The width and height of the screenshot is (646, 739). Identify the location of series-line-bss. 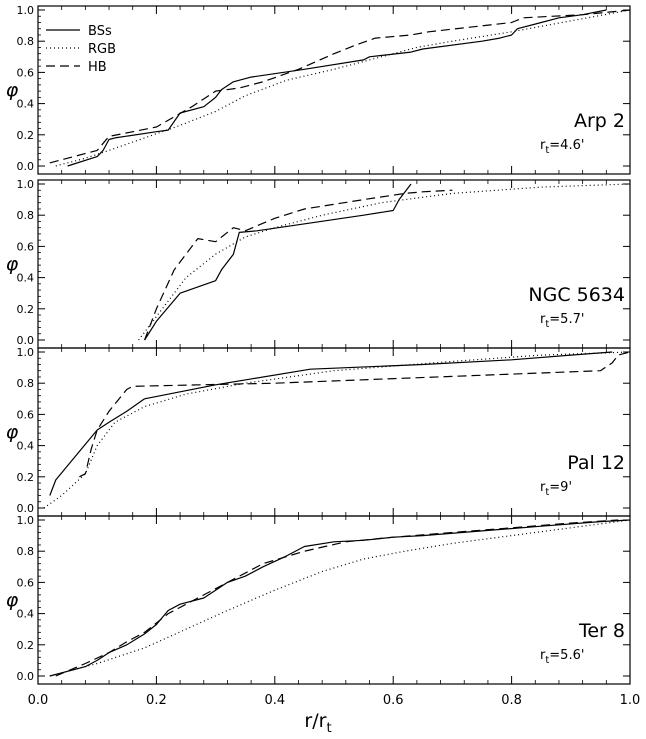
(278, 262).